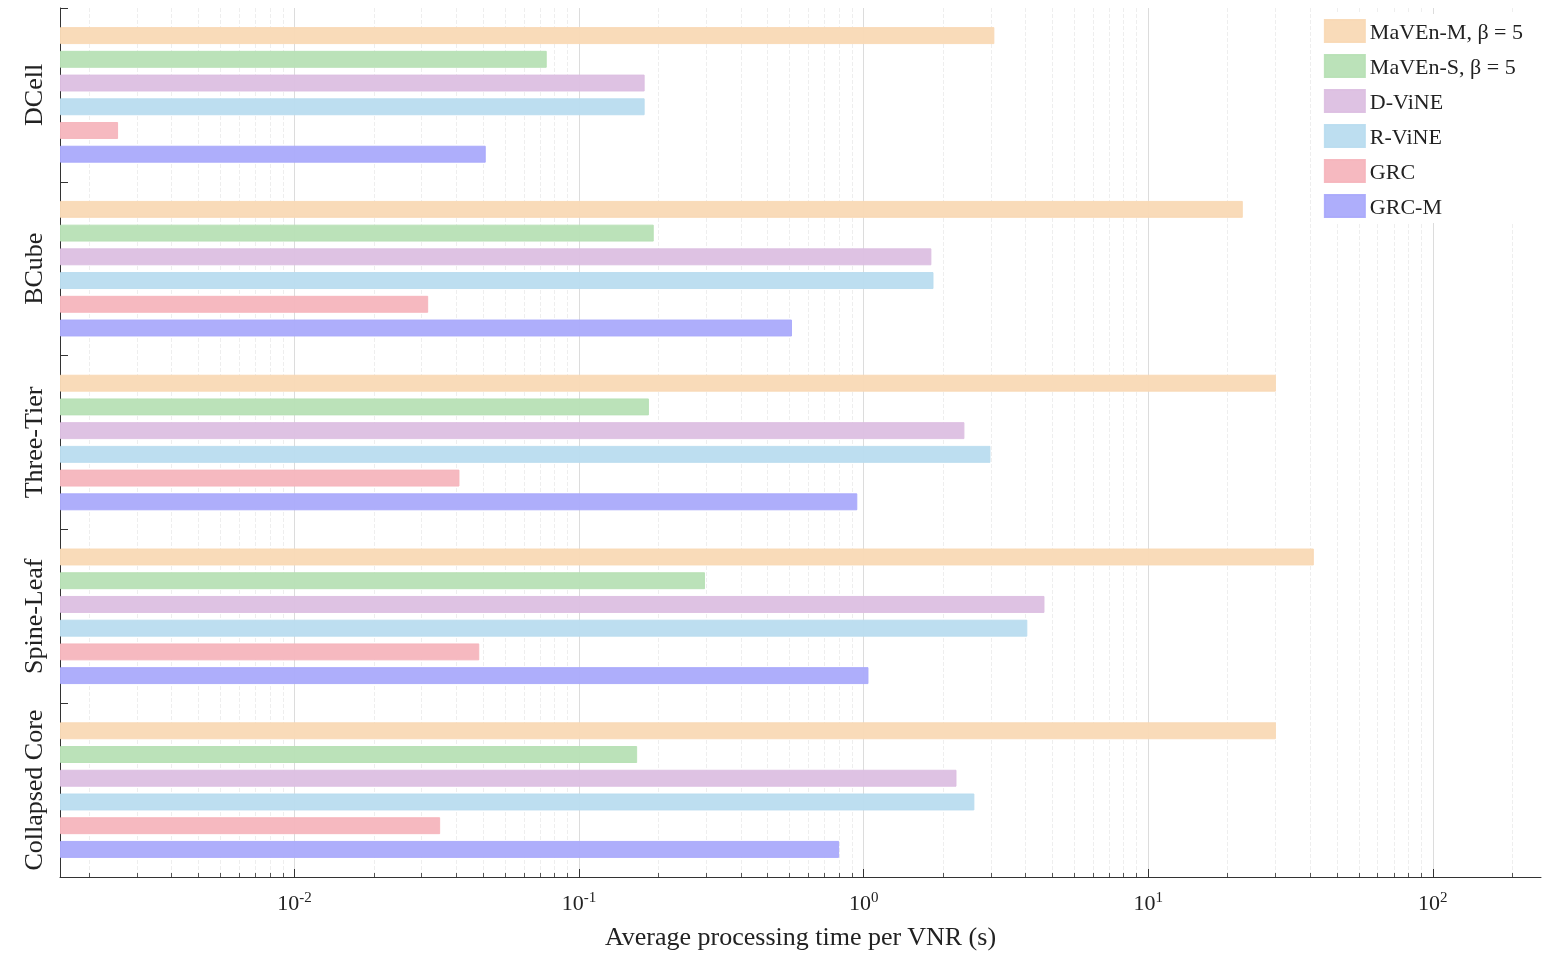  I want to click on y-tick-label: BCube, so click(33, 268).